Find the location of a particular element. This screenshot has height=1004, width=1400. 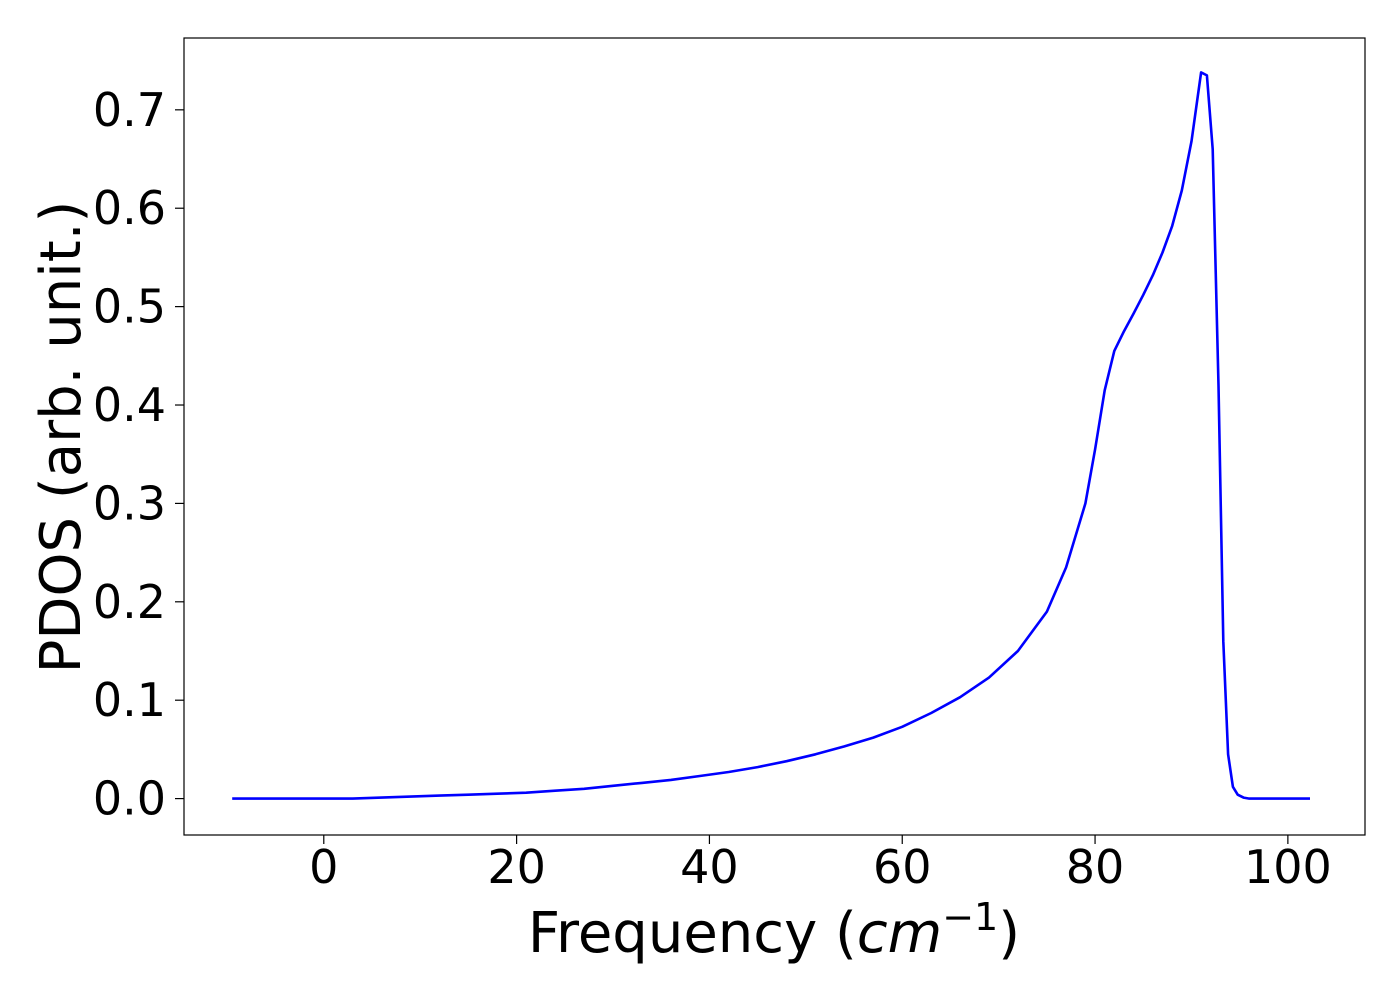

x-tick-label: 80 is located at coordinates (1095, 867).